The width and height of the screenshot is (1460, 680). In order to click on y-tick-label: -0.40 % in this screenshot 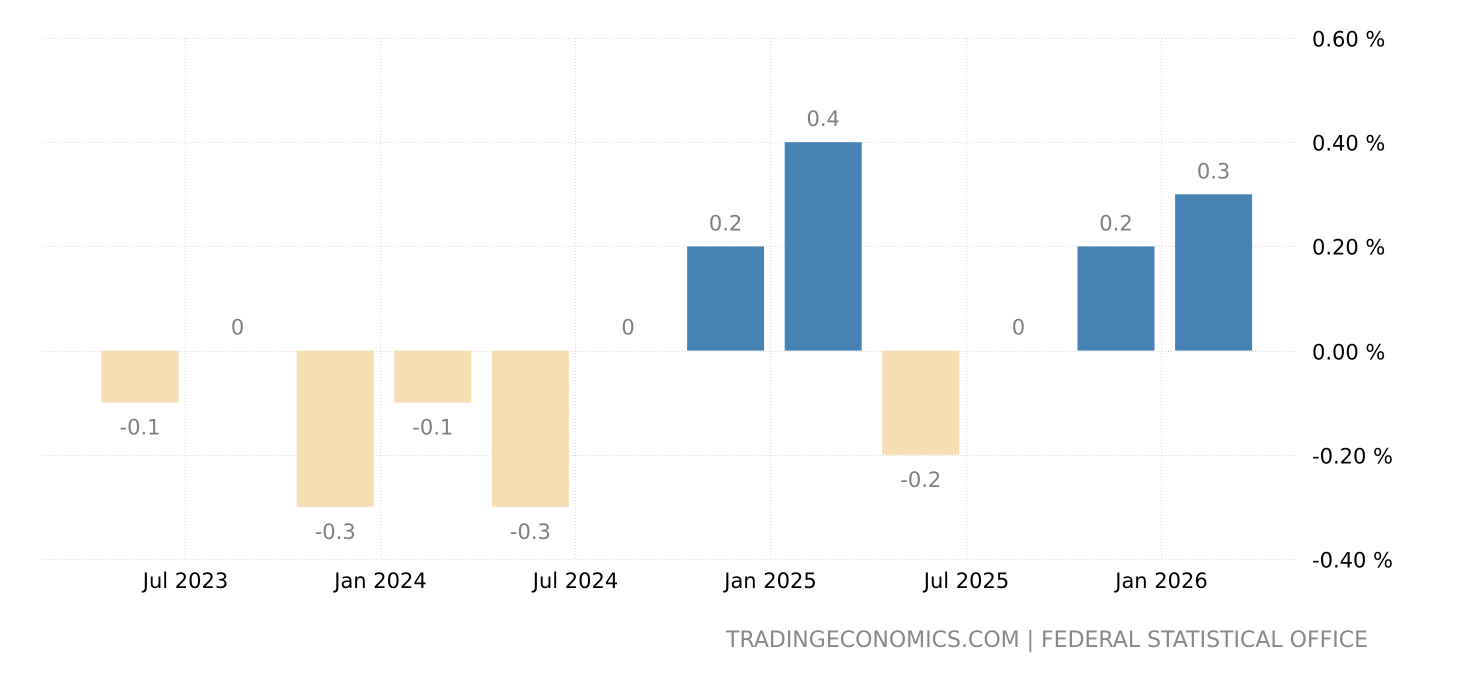, I will do `click(1352, 561)`.